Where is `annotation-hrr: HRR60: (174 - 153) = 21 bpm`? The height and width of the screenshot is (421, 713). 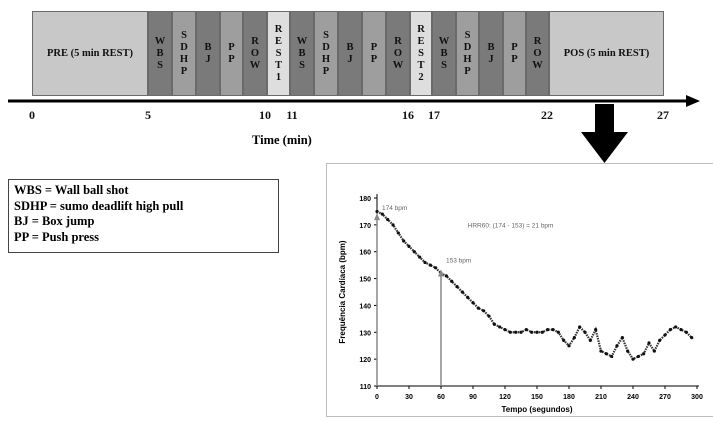 annotation-hrr: HRR60: (174 - 153) = 21 bpm is located at coordinates (511, 226).